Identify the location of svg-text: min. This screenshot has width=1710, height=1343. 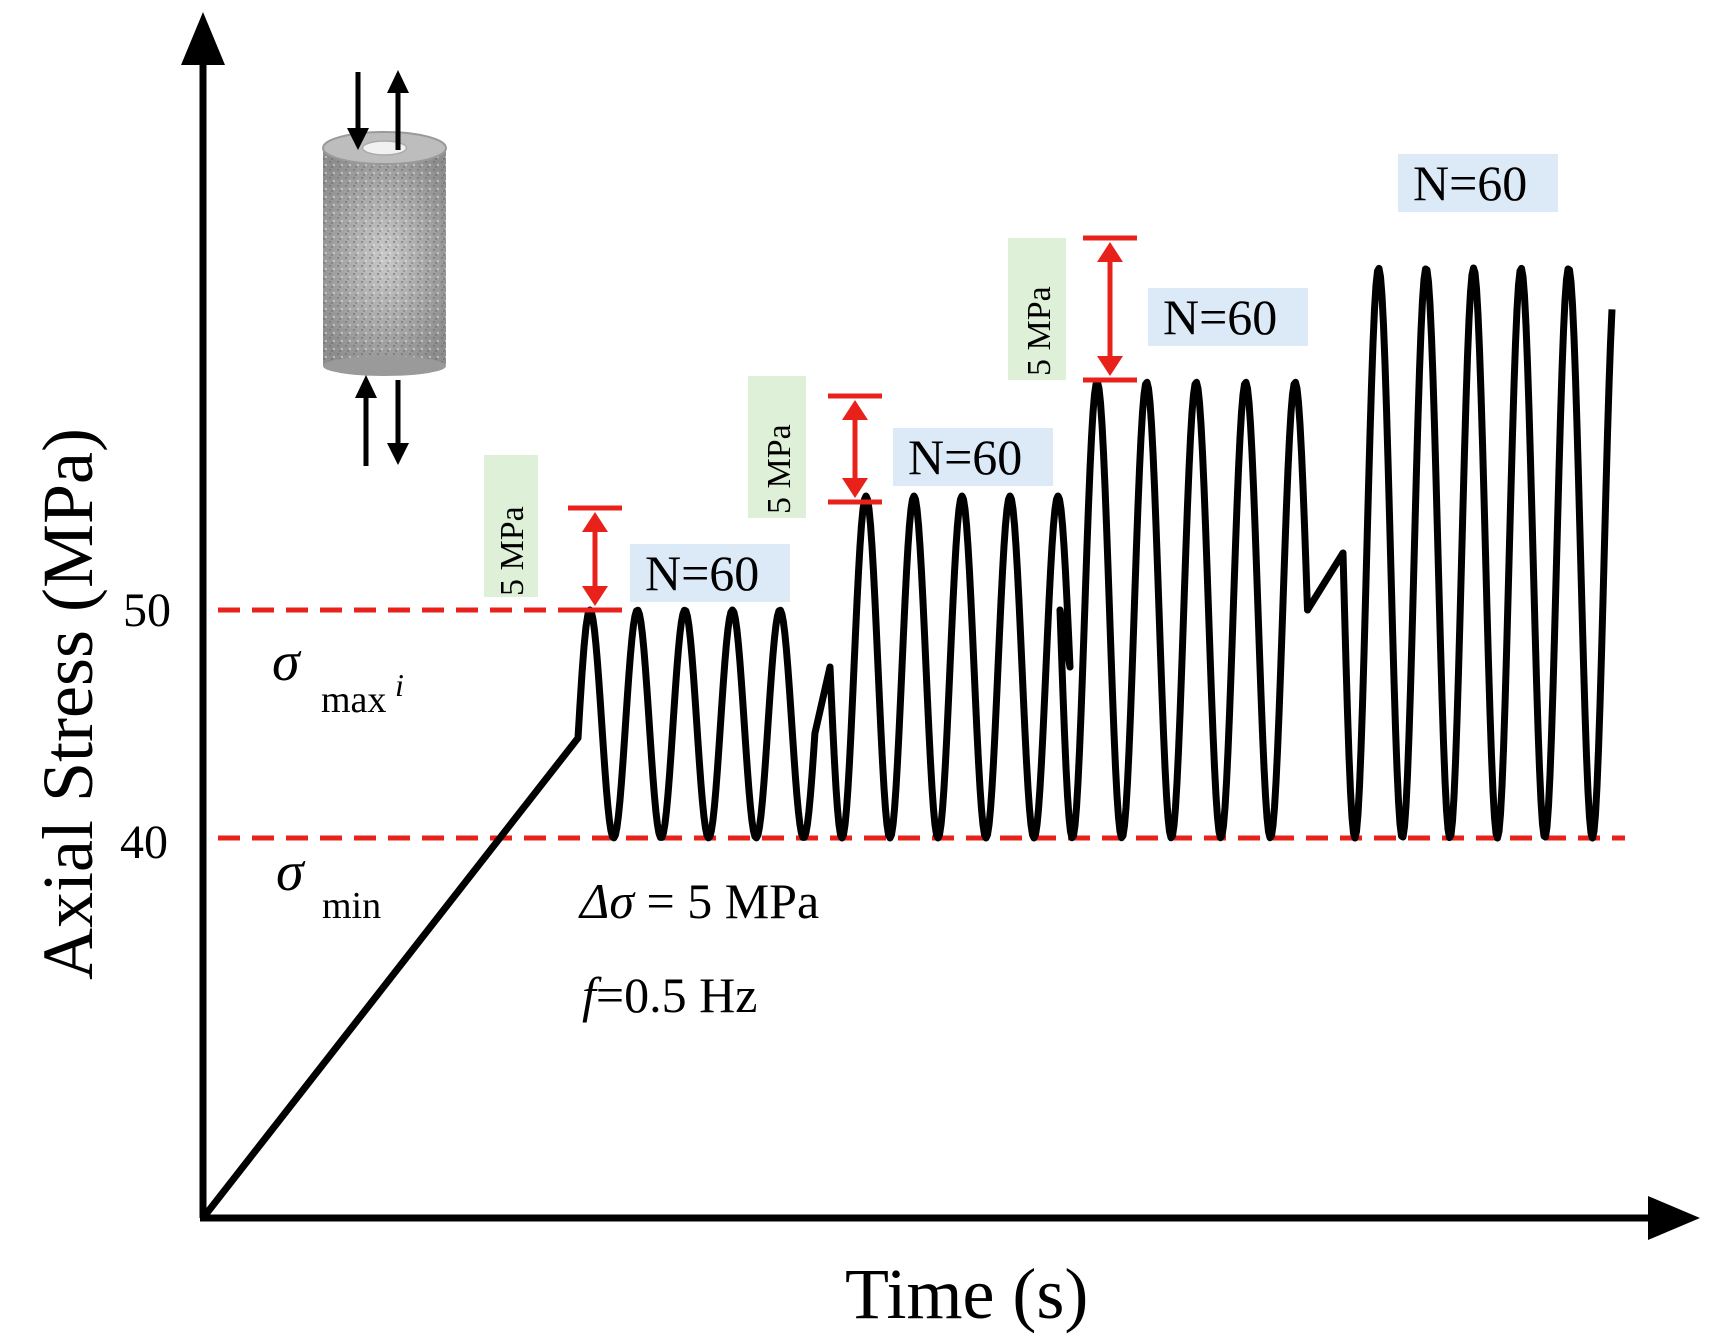
(351, 906).